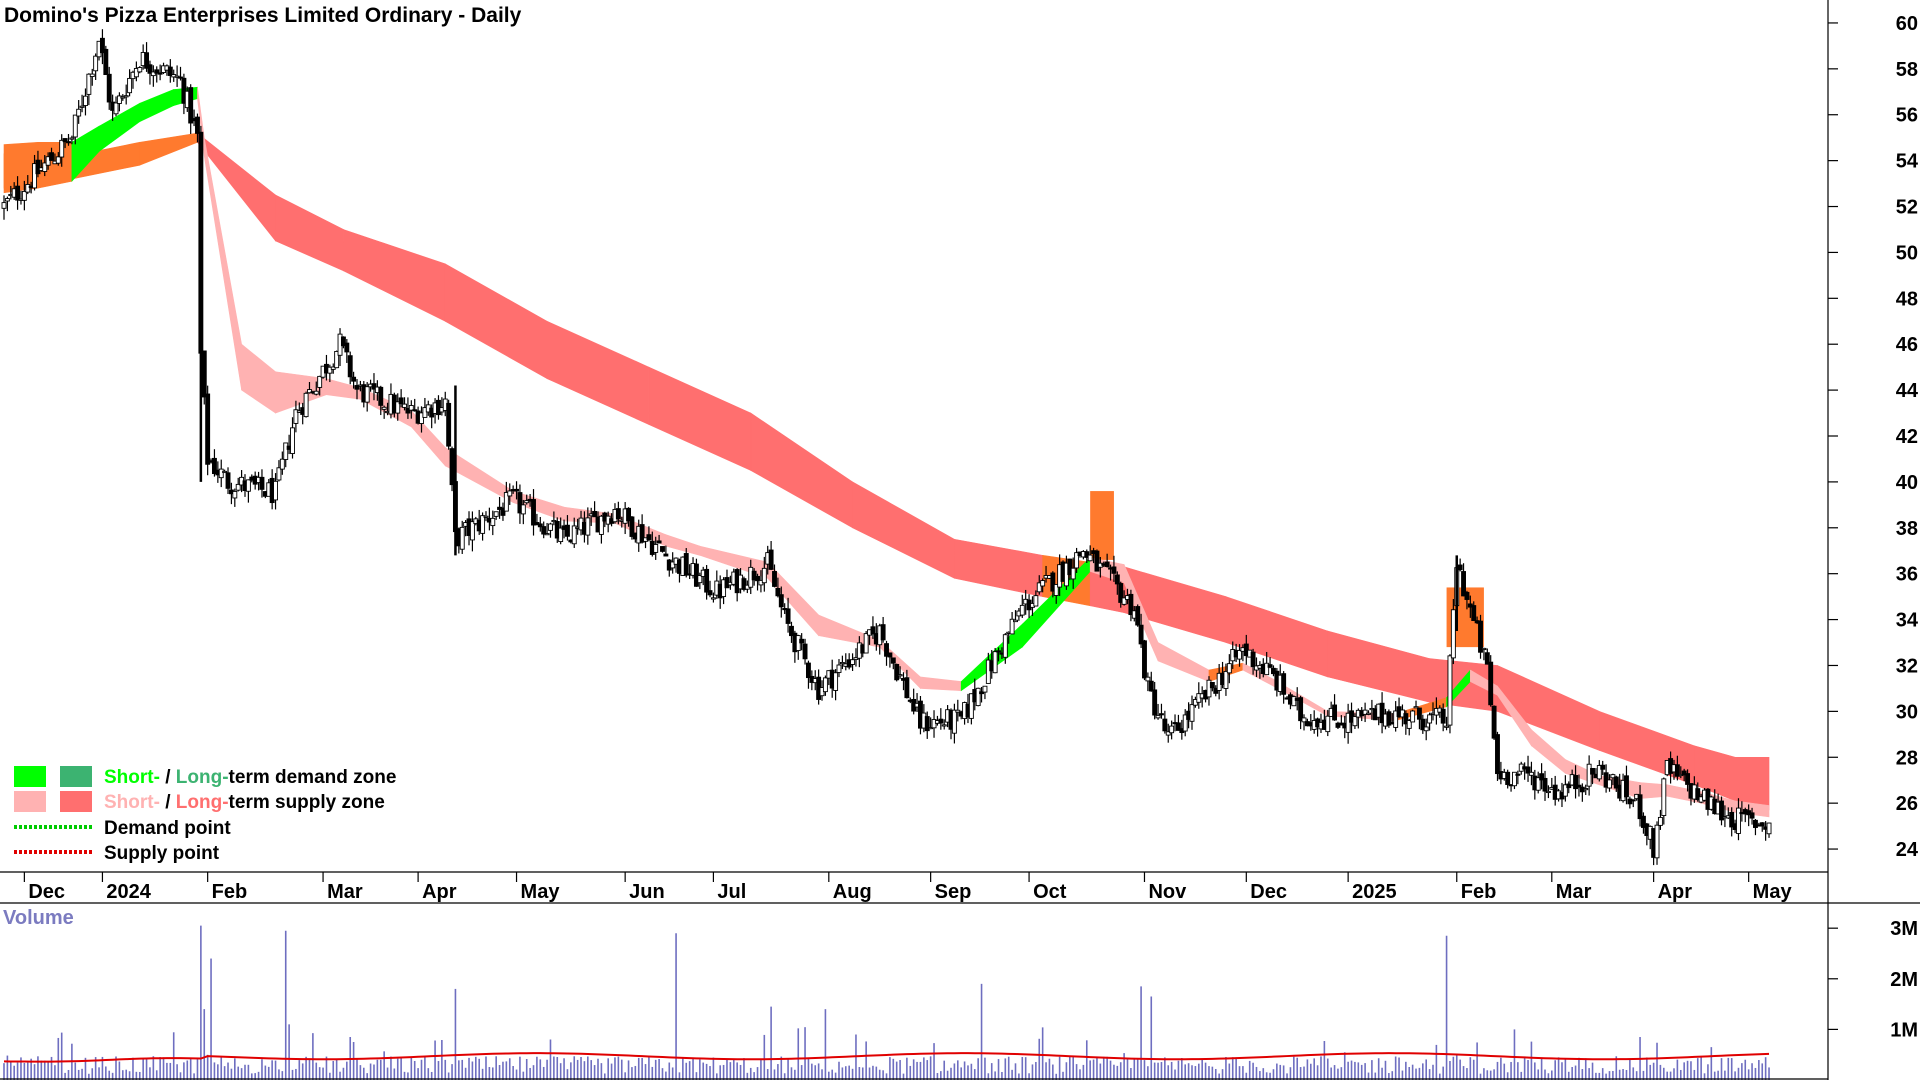 The image size is (1920, 1085). I want to click on price-tick-label: 42, so click(1907, 437).